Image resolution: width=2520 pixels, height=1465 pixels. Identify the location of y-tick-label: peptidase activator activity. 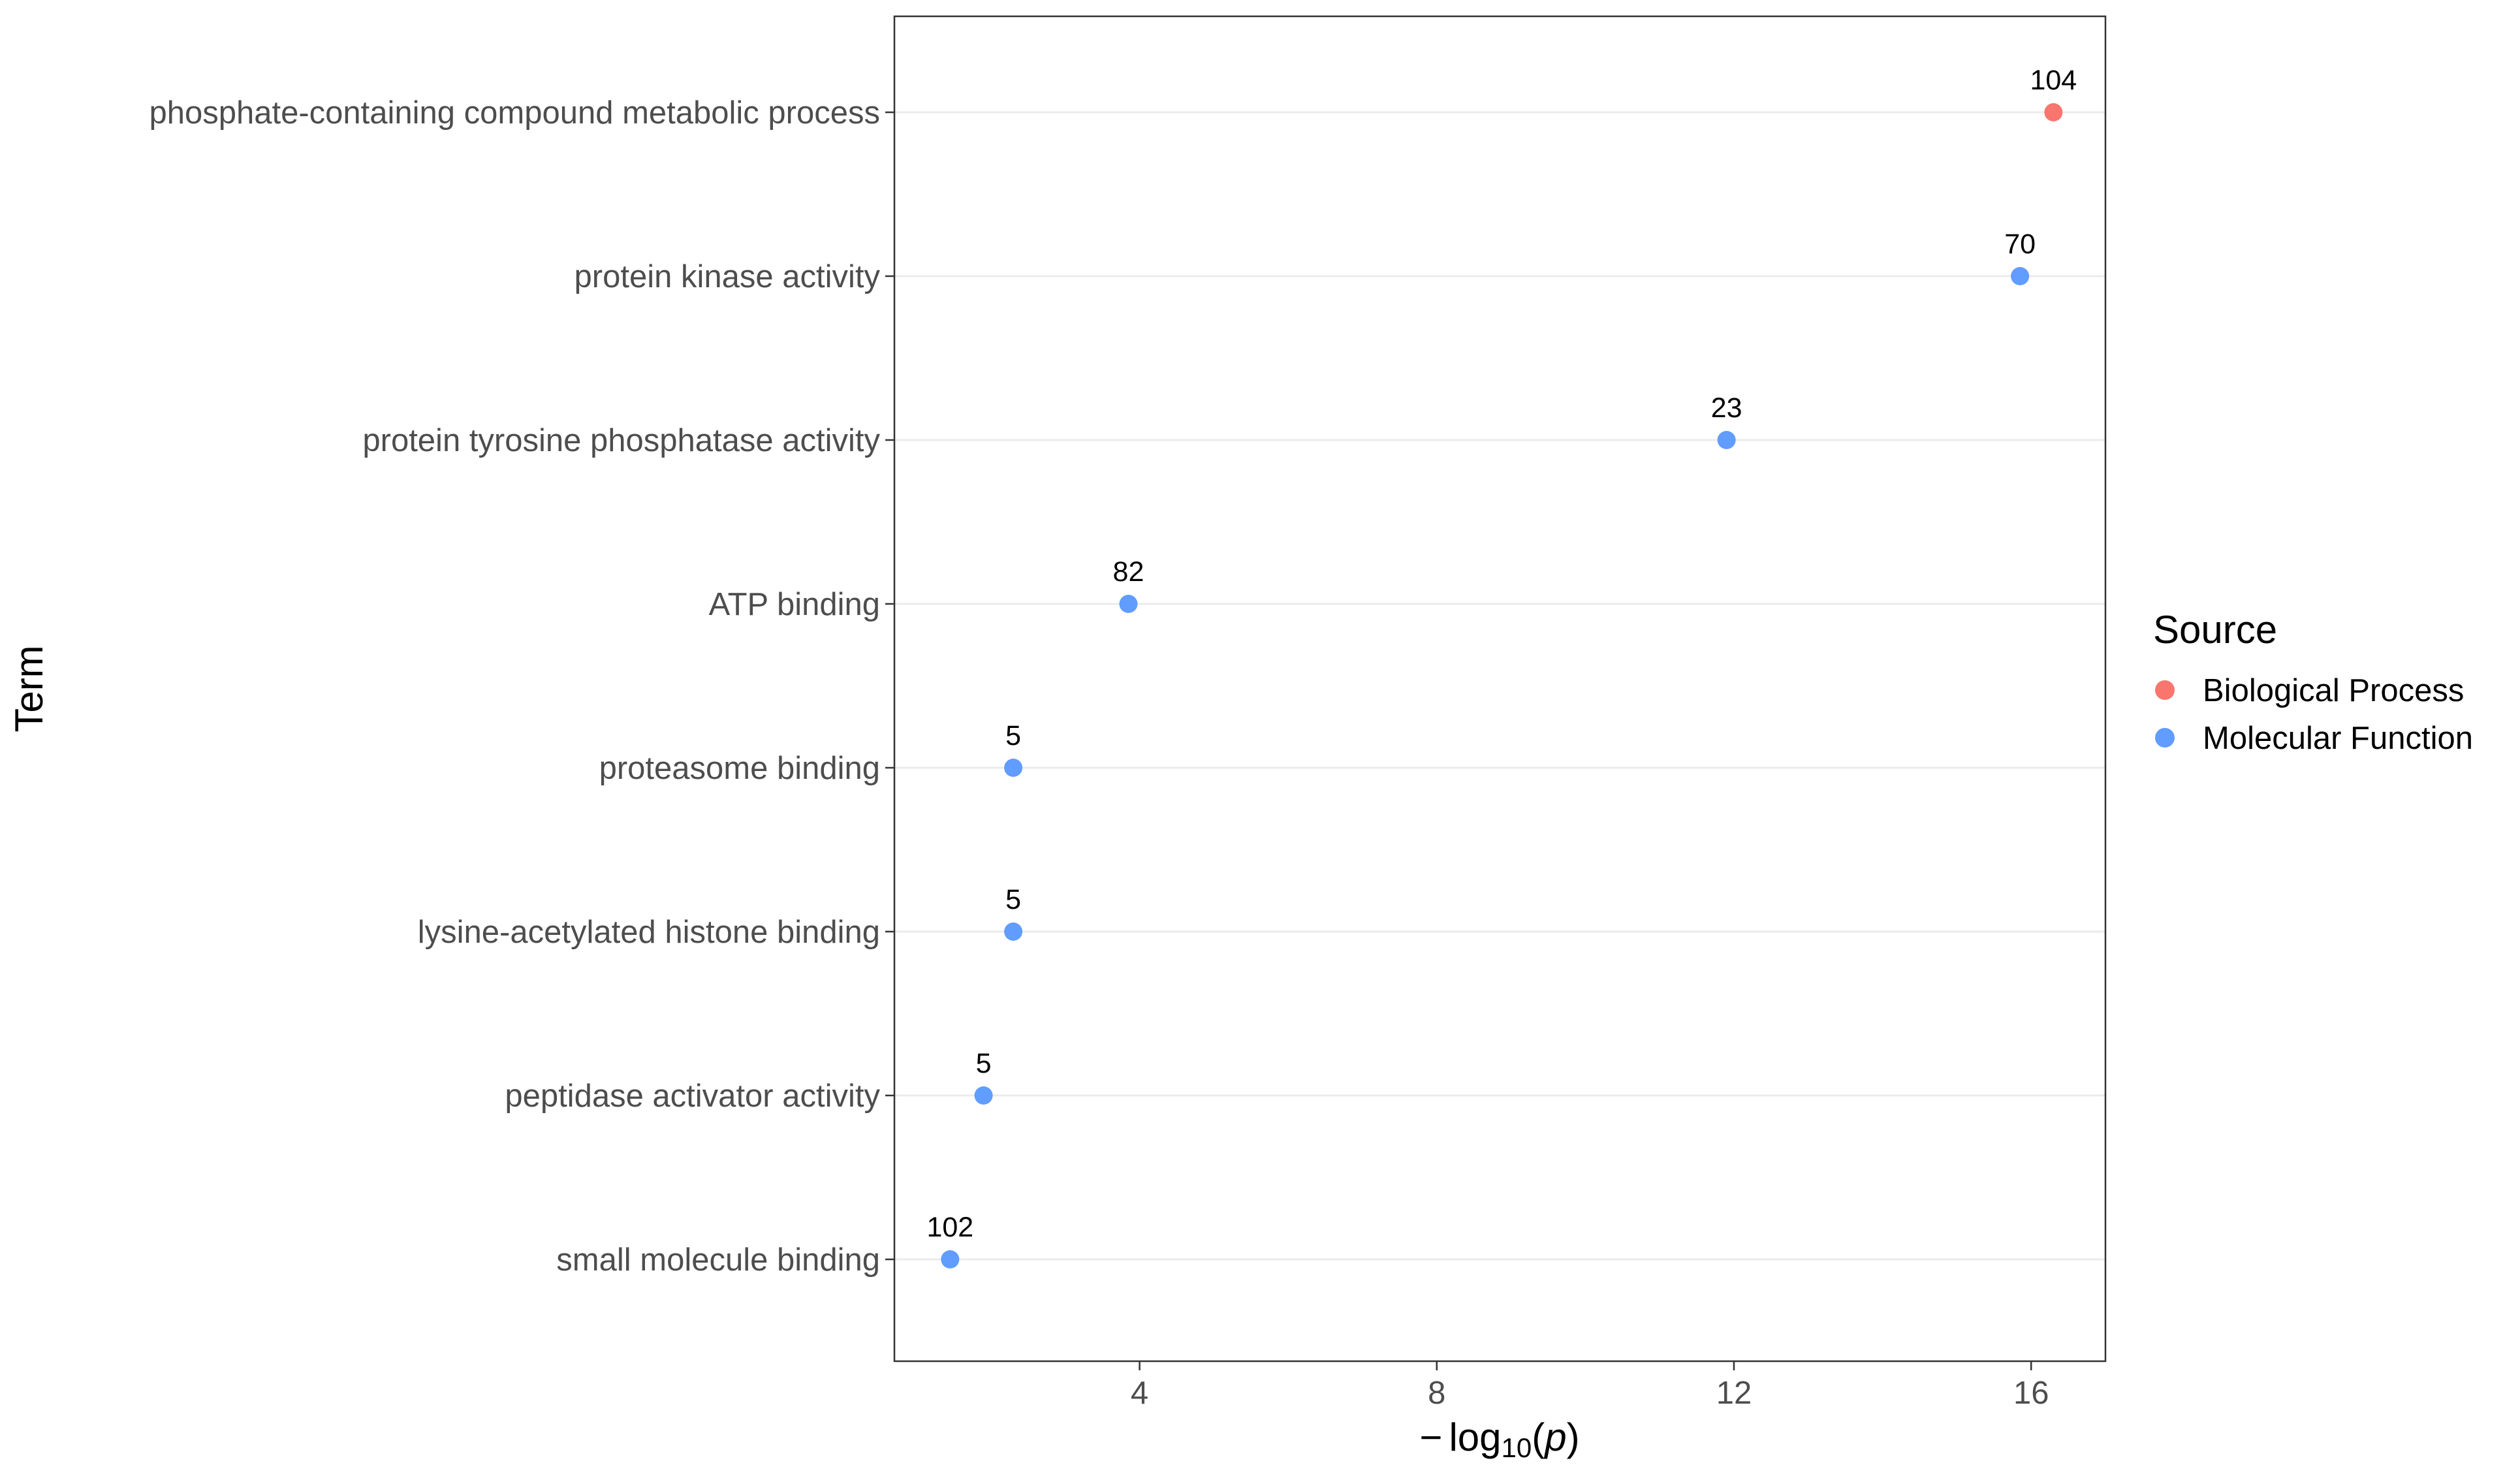
(692, 1096).